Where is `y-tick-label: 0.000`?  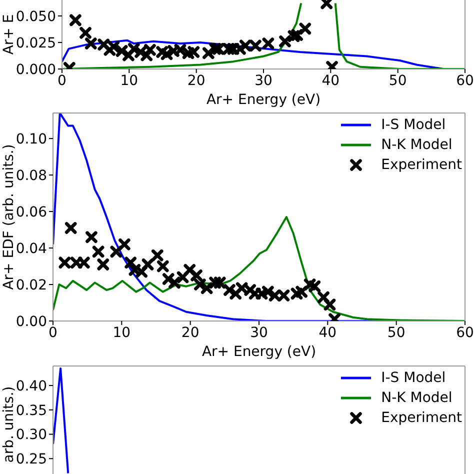
y-tick-label: 0.000 is located at coordinates (36, 70).